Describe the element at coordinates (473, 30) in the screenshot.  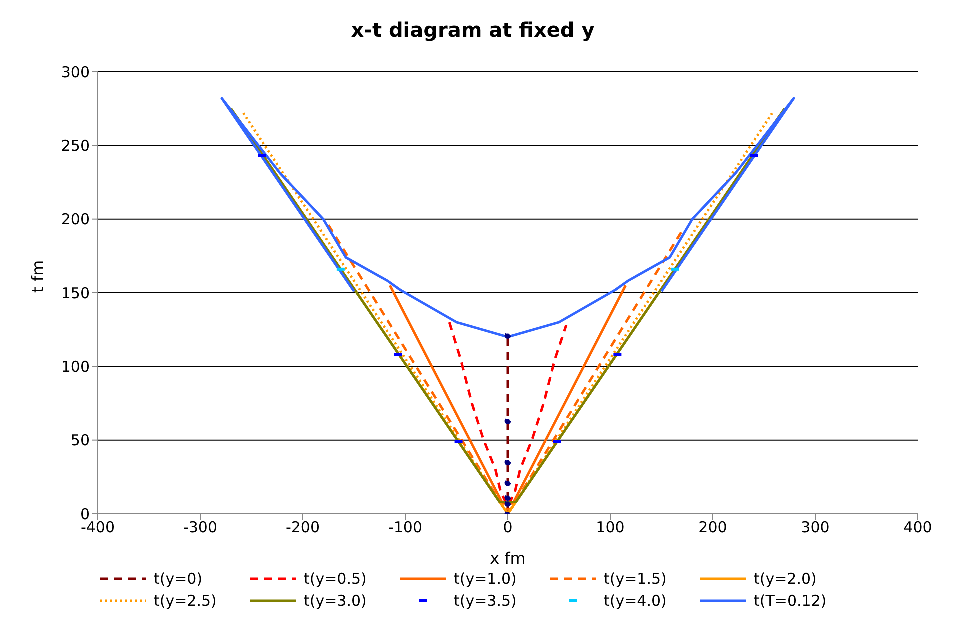
I see `chart-title: x-t diagram at fixed y` at that location.